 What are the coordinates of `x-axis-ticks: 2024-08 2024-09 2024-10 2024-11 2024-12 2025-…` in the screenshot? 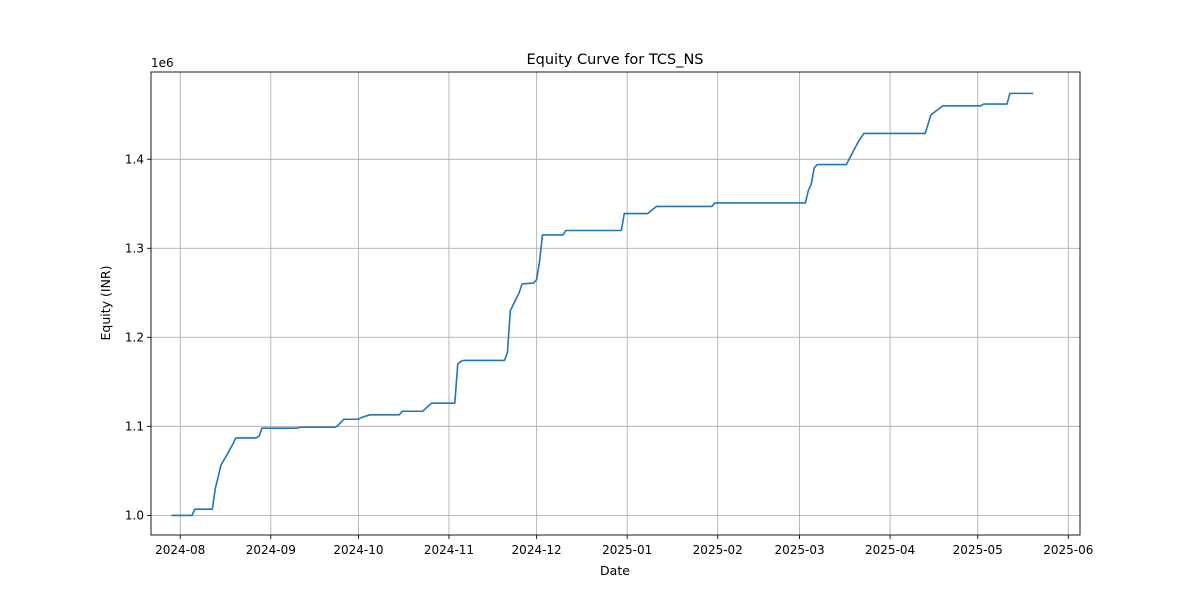 It's located at (624, 546).